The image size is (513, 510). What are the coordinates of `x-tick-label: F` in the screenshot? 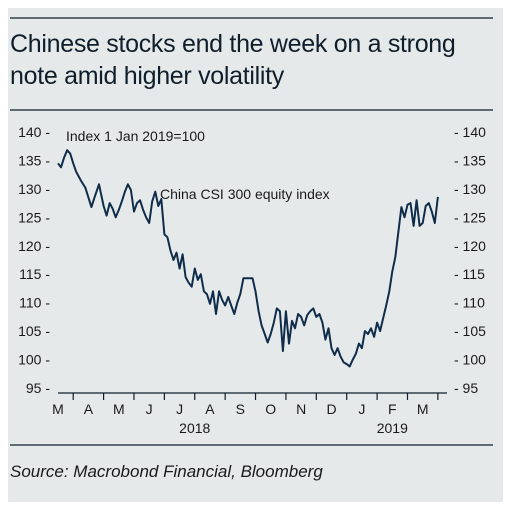 It's located at (392, 409).